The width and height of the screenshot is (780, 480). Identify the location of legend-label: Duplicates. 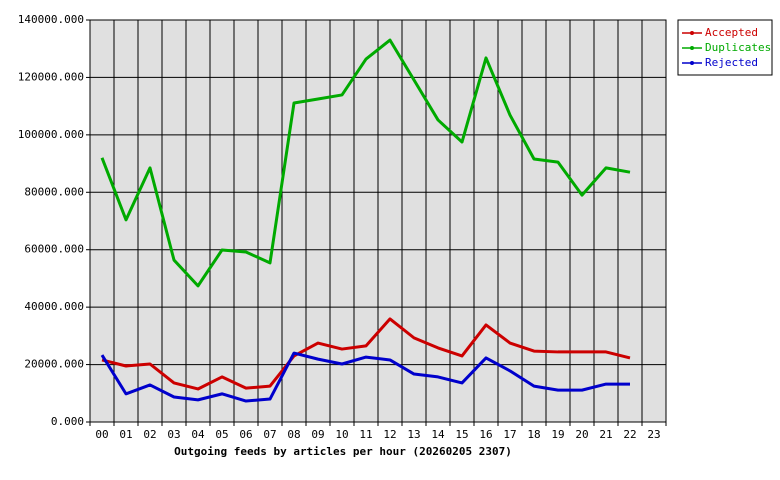
(738, 47).